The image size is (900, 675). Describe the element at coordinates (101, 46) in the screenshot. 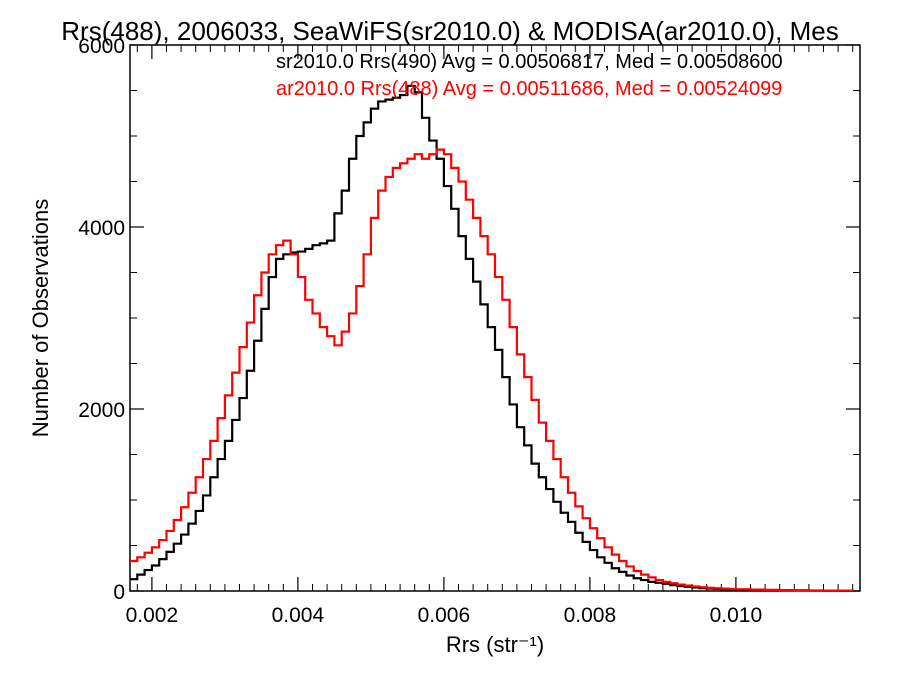

I see `y-tick-label: 6000` at that location.